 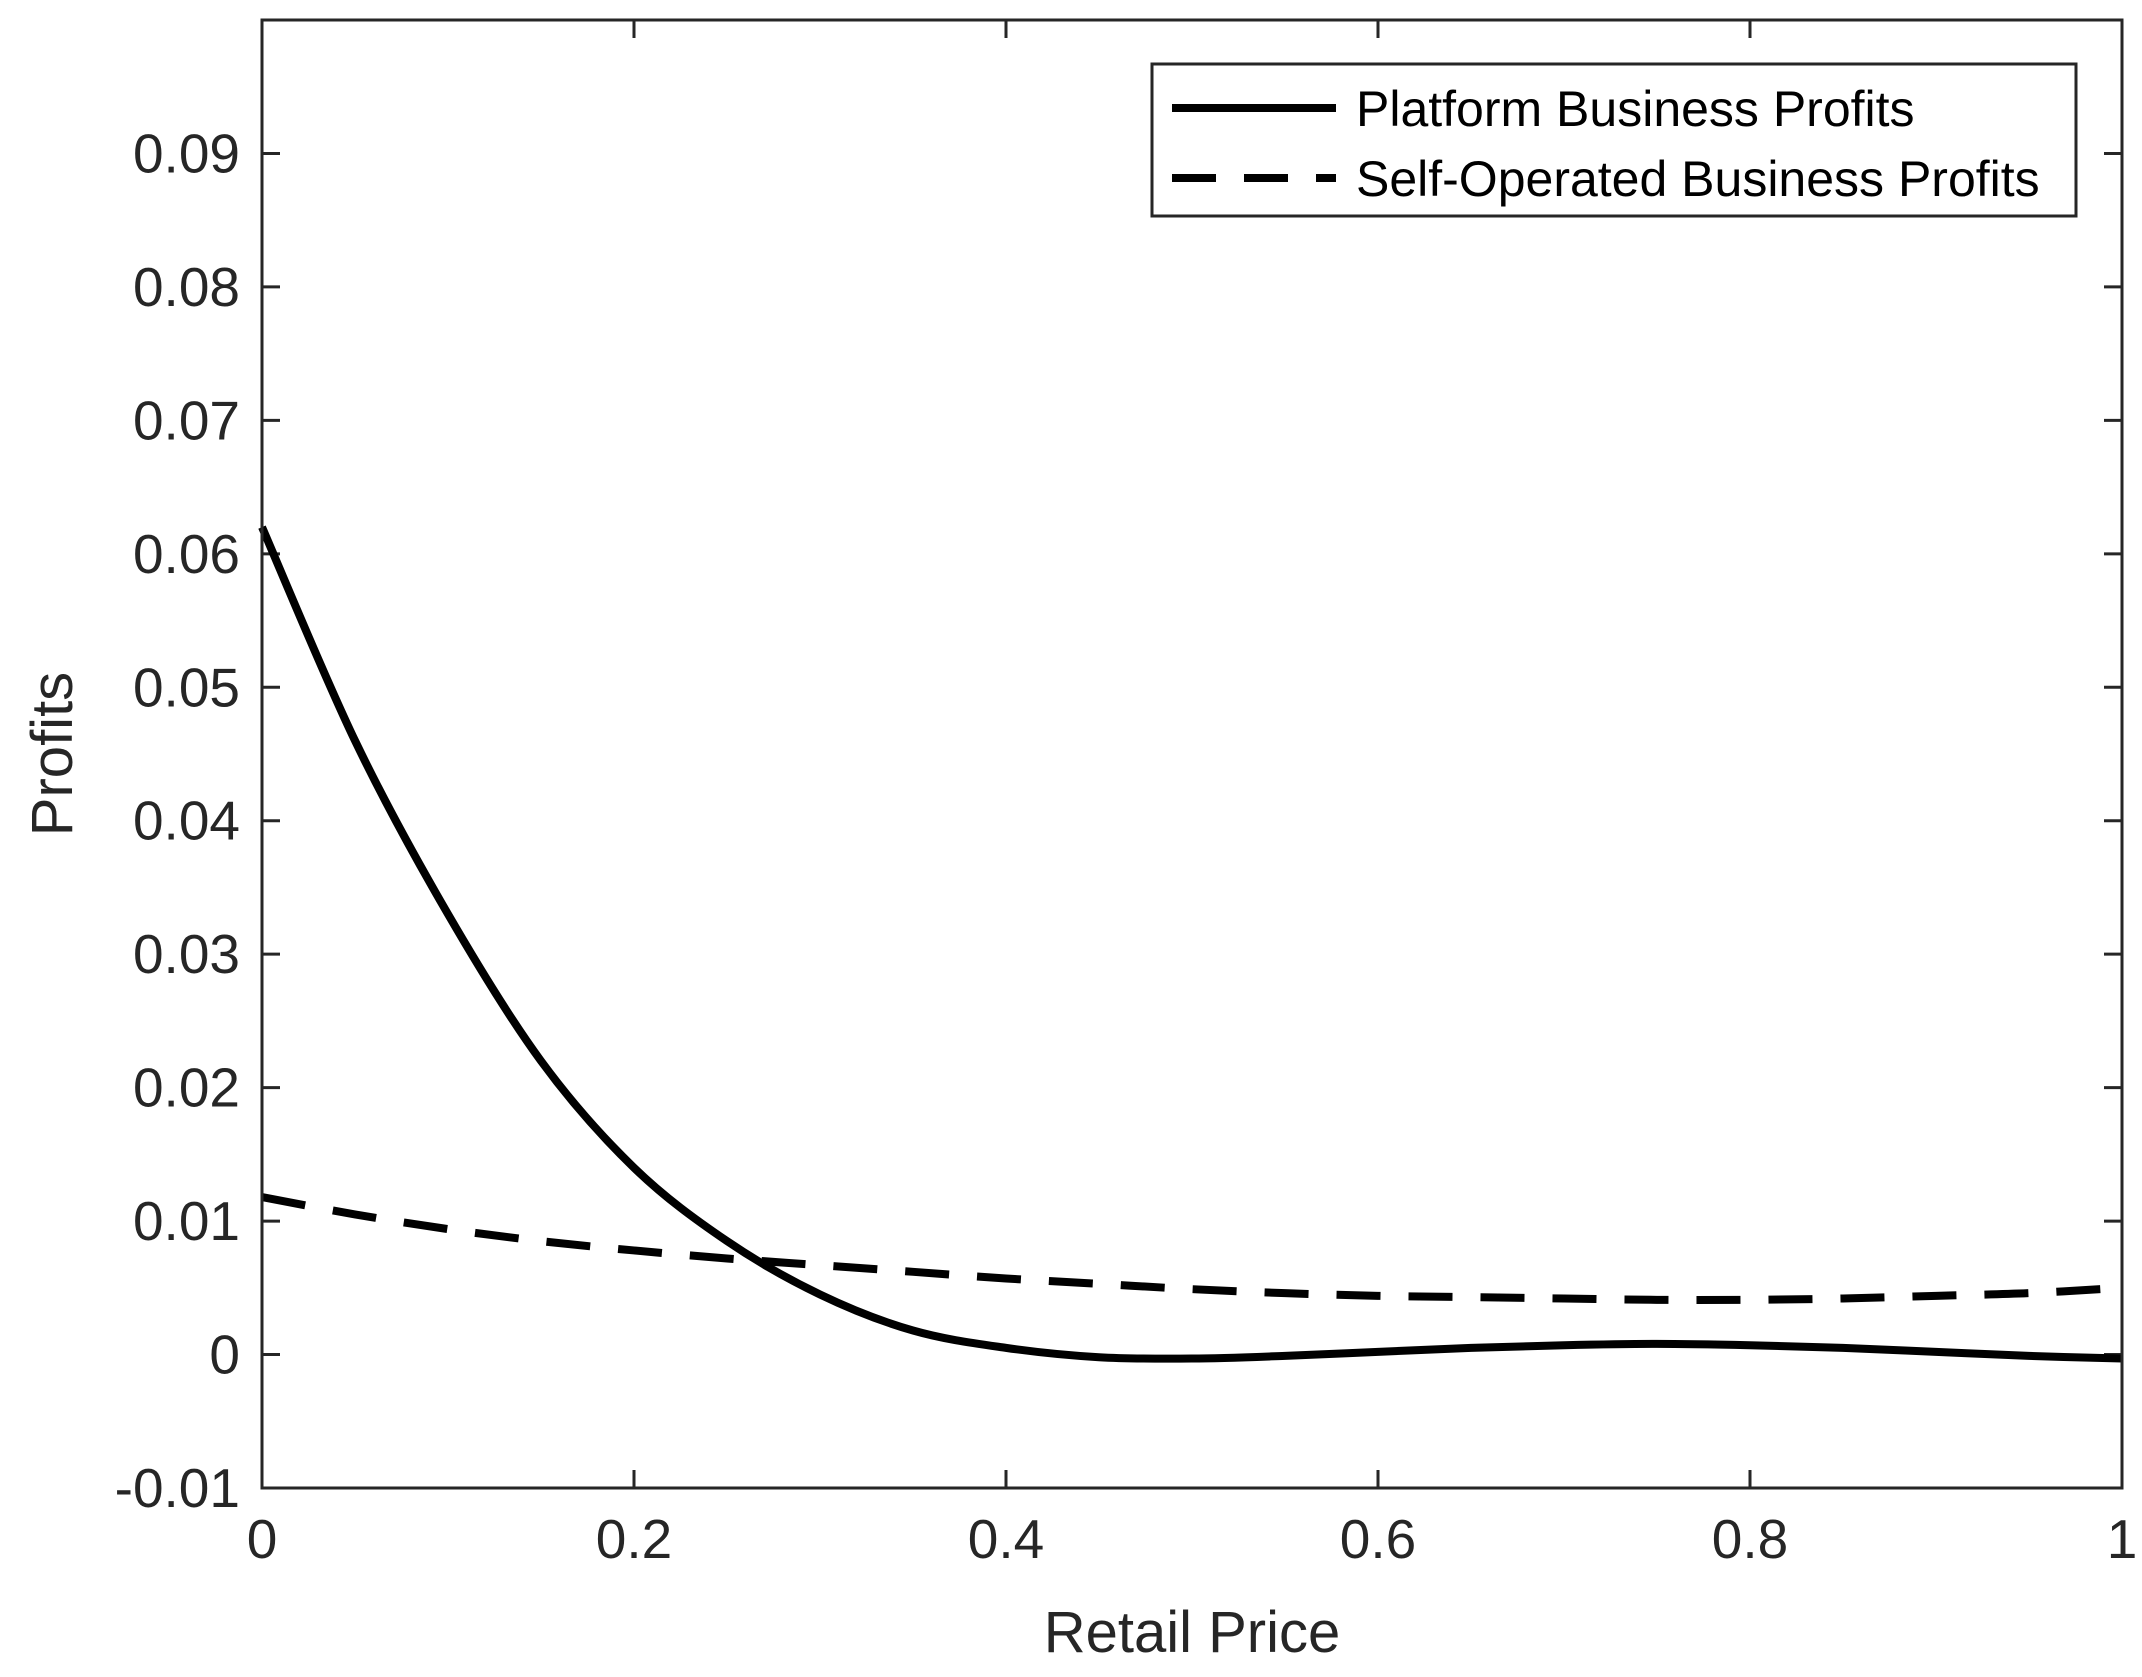 I want to click on series-line-self-operated, so click(x=1192, y=1248).